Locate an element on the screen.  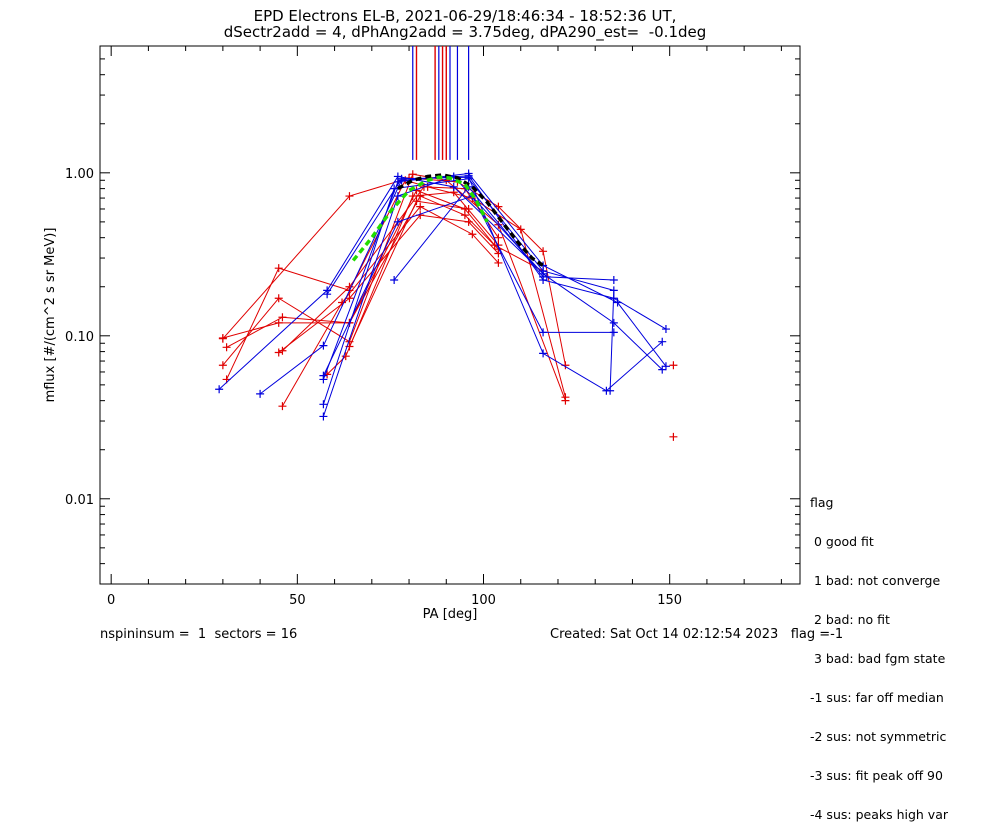
footer-spin-info: nspininsum = 1 sectors = 16 is located at coordinates (199, 634).